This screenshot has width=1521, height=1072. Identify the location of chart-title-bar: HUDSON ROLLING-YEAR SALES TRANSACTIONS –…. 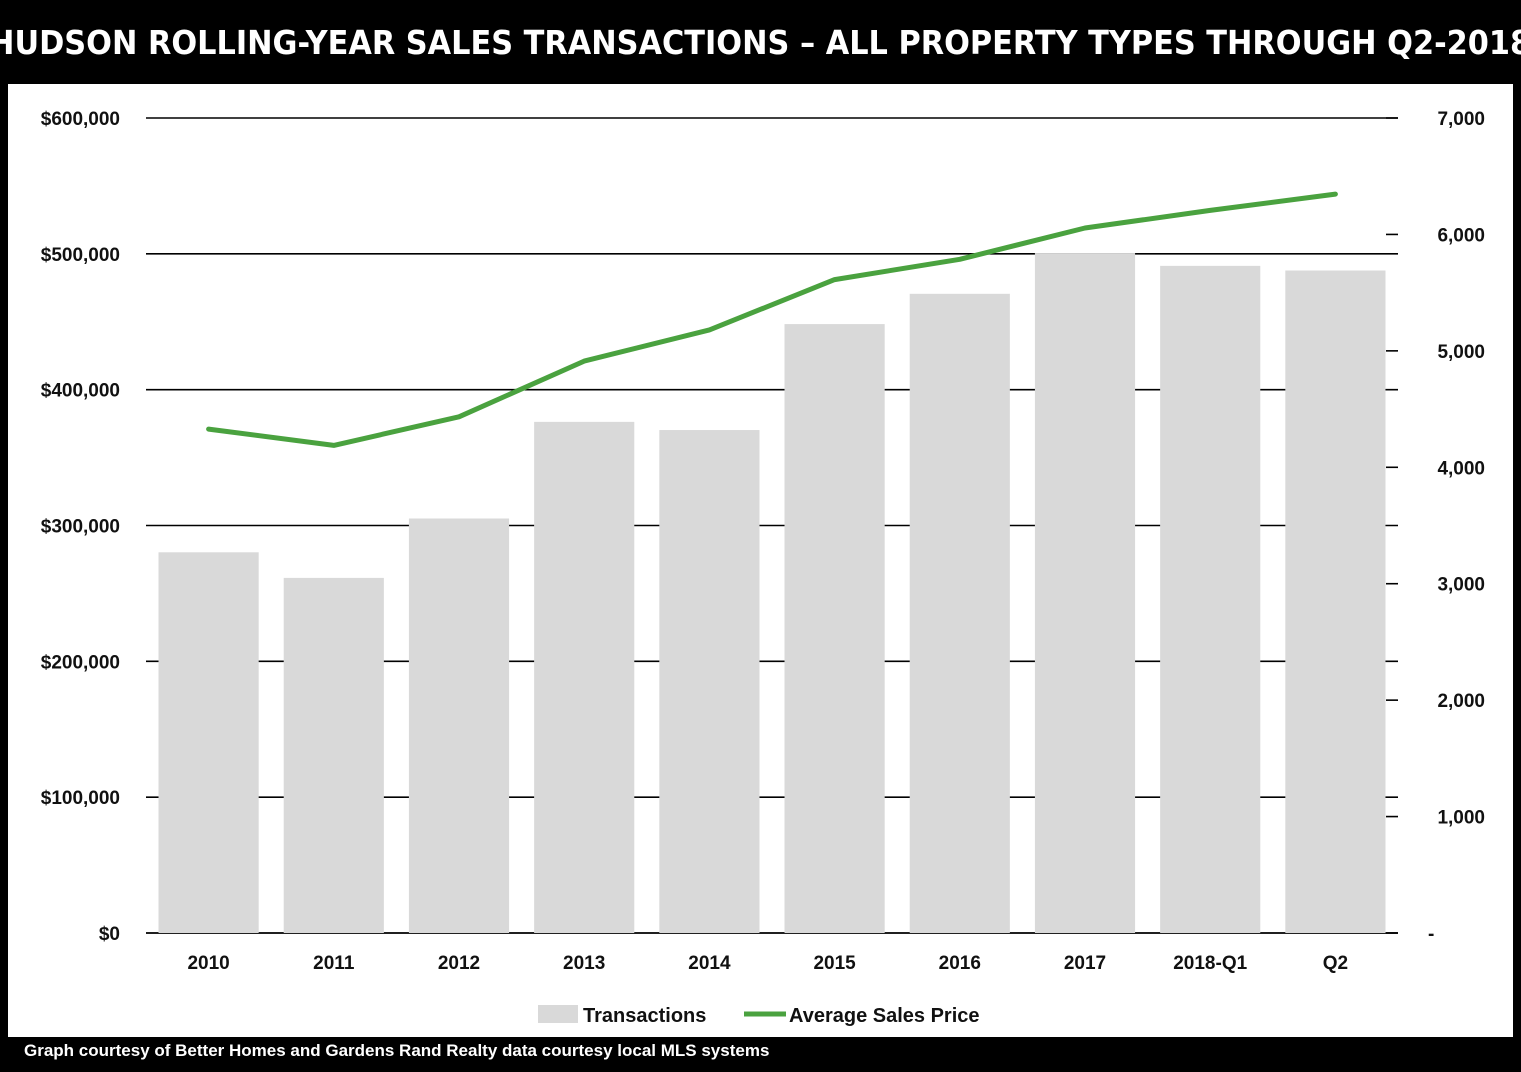
(760, 42).